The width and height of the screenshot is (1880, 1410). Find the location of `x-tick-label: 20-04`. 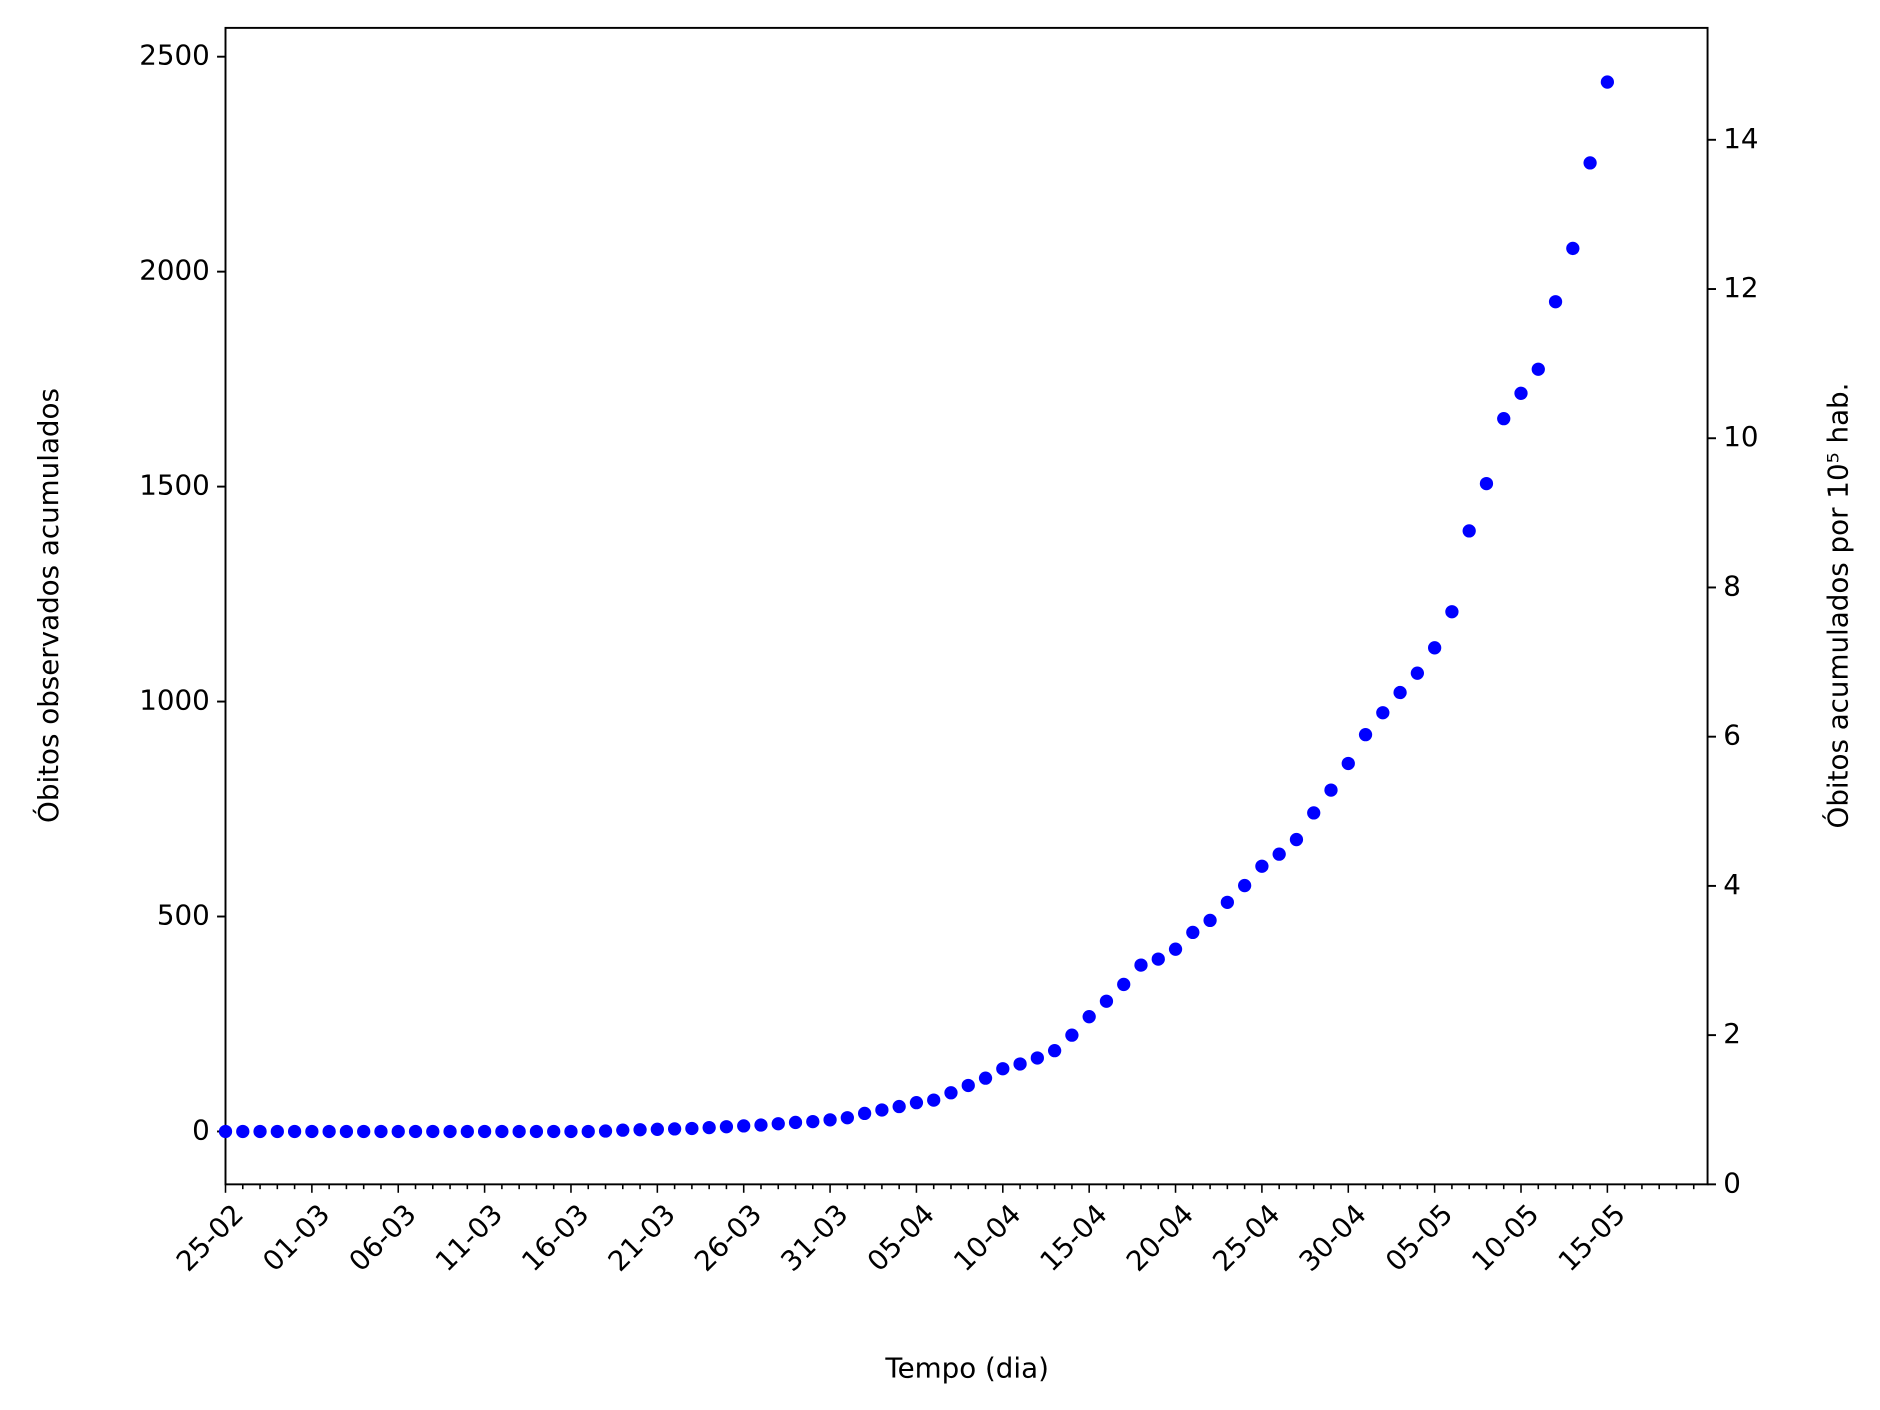

x-tick-label: 20-04 is located at coordinates (1160, 1238).